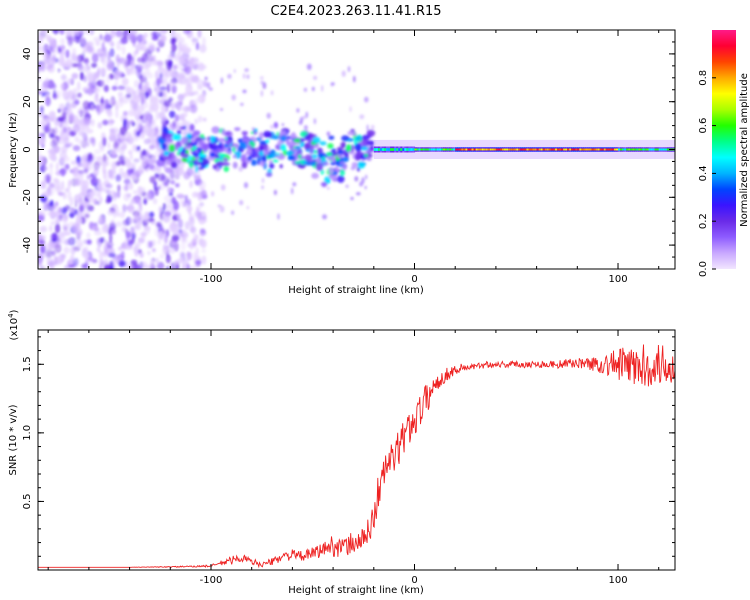  What do you see at coordinates (27, 101) in the screenshot?
I see `y-tick-label: 20` at bounding box center [27, 101].